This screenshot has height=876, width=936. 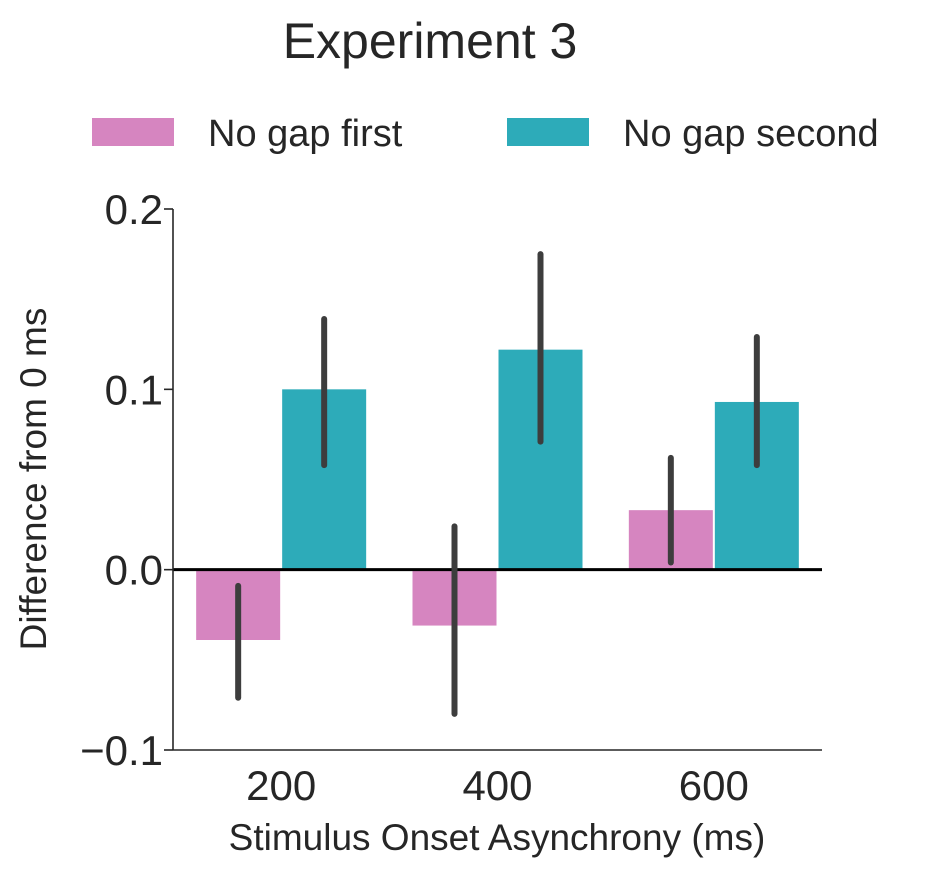 What do you see at coordinates (305, 134) in the screenshot?
I see `legend-label-no-gap-first: No gap first` at bounding box center [305, 134].